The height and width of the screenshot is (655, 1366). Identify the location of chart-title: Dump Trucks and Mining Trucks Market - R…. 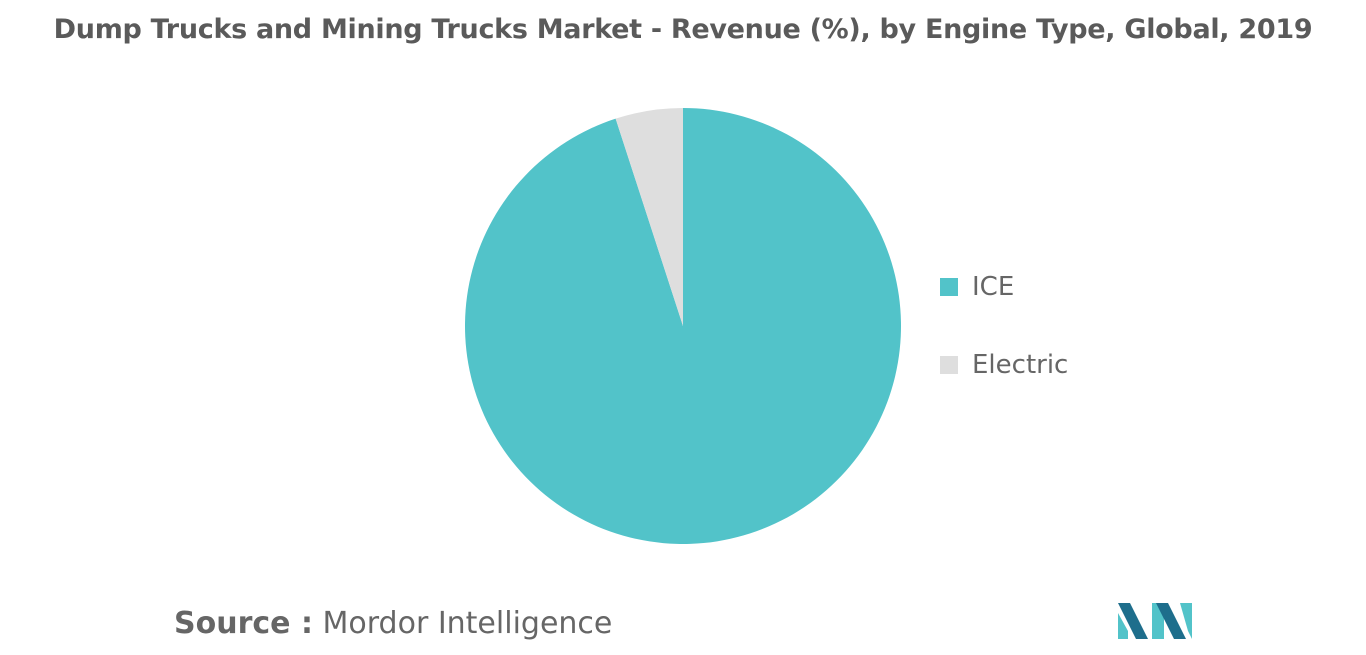
(683, 29).